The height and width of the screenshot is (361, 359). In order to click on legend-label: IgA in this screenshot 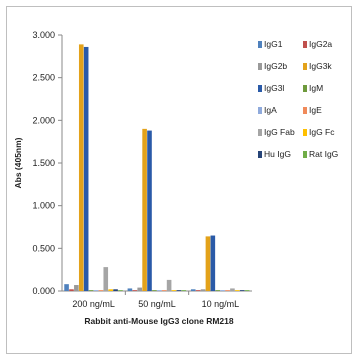, I will do `click(270, 110)`.